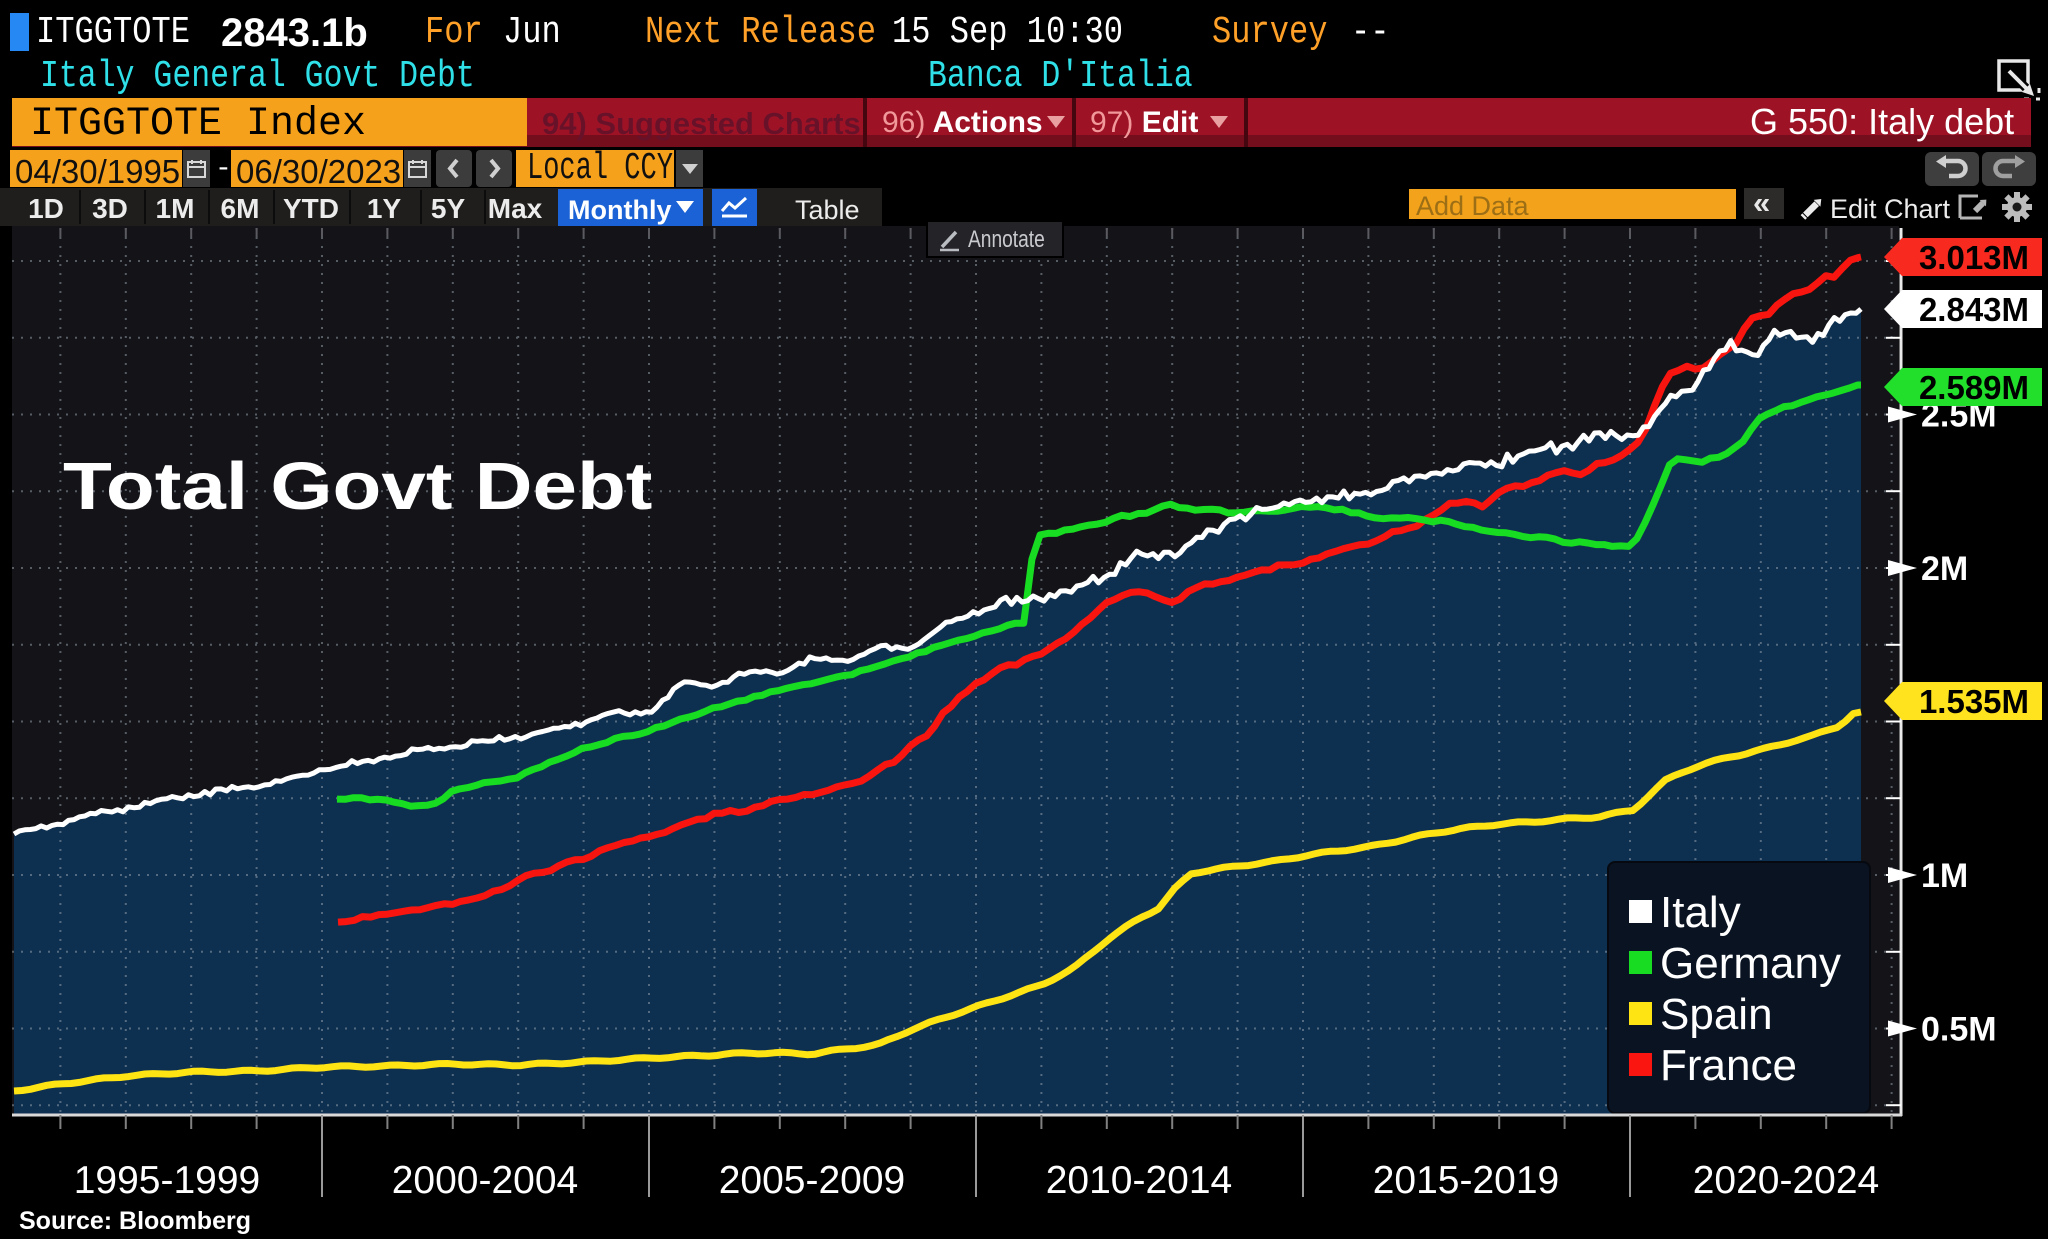 The height and width of the screenshot is (1239, 2048). What do you see at coordinates (1728, 1065) in the screenshot?
I see `svg-text: France` at bounding box center [1728, 1065].